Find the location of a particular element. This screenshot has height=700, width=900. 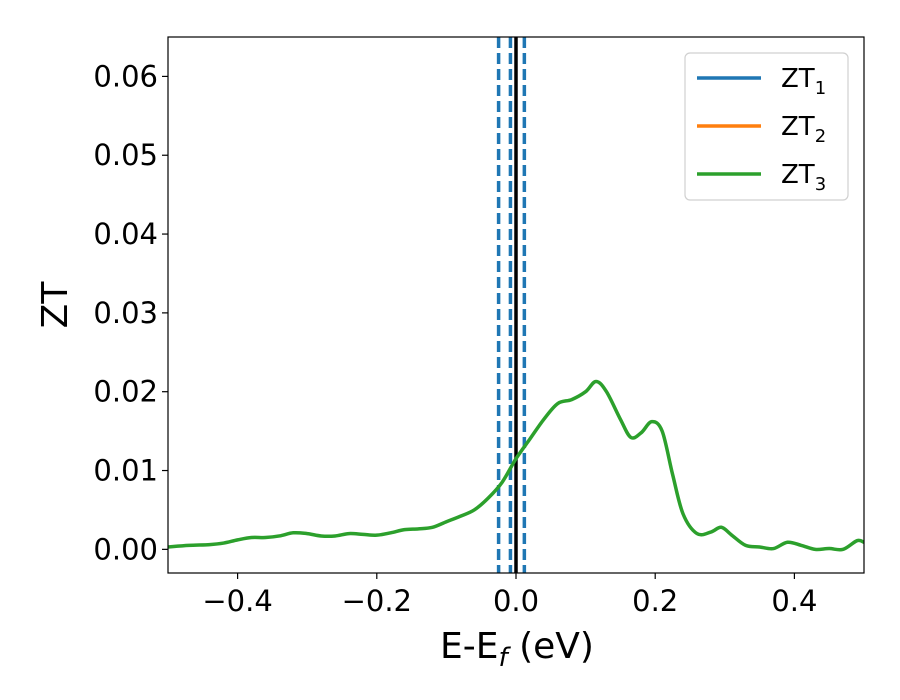

x-tick-label: 0.2 is located at coordinates (655, 601).